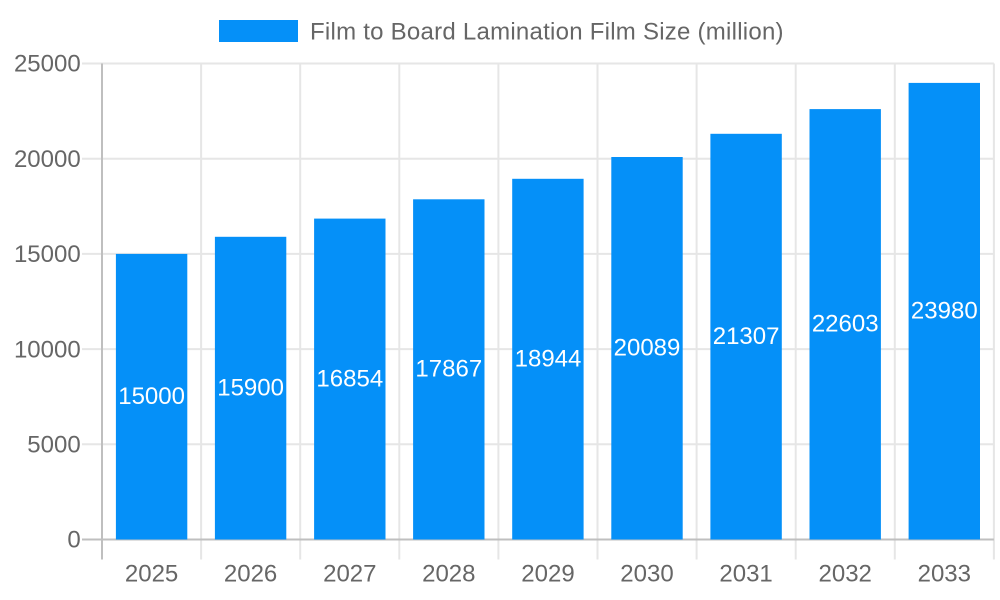  I want to click on svg-text: 22603, so click(845, 324).